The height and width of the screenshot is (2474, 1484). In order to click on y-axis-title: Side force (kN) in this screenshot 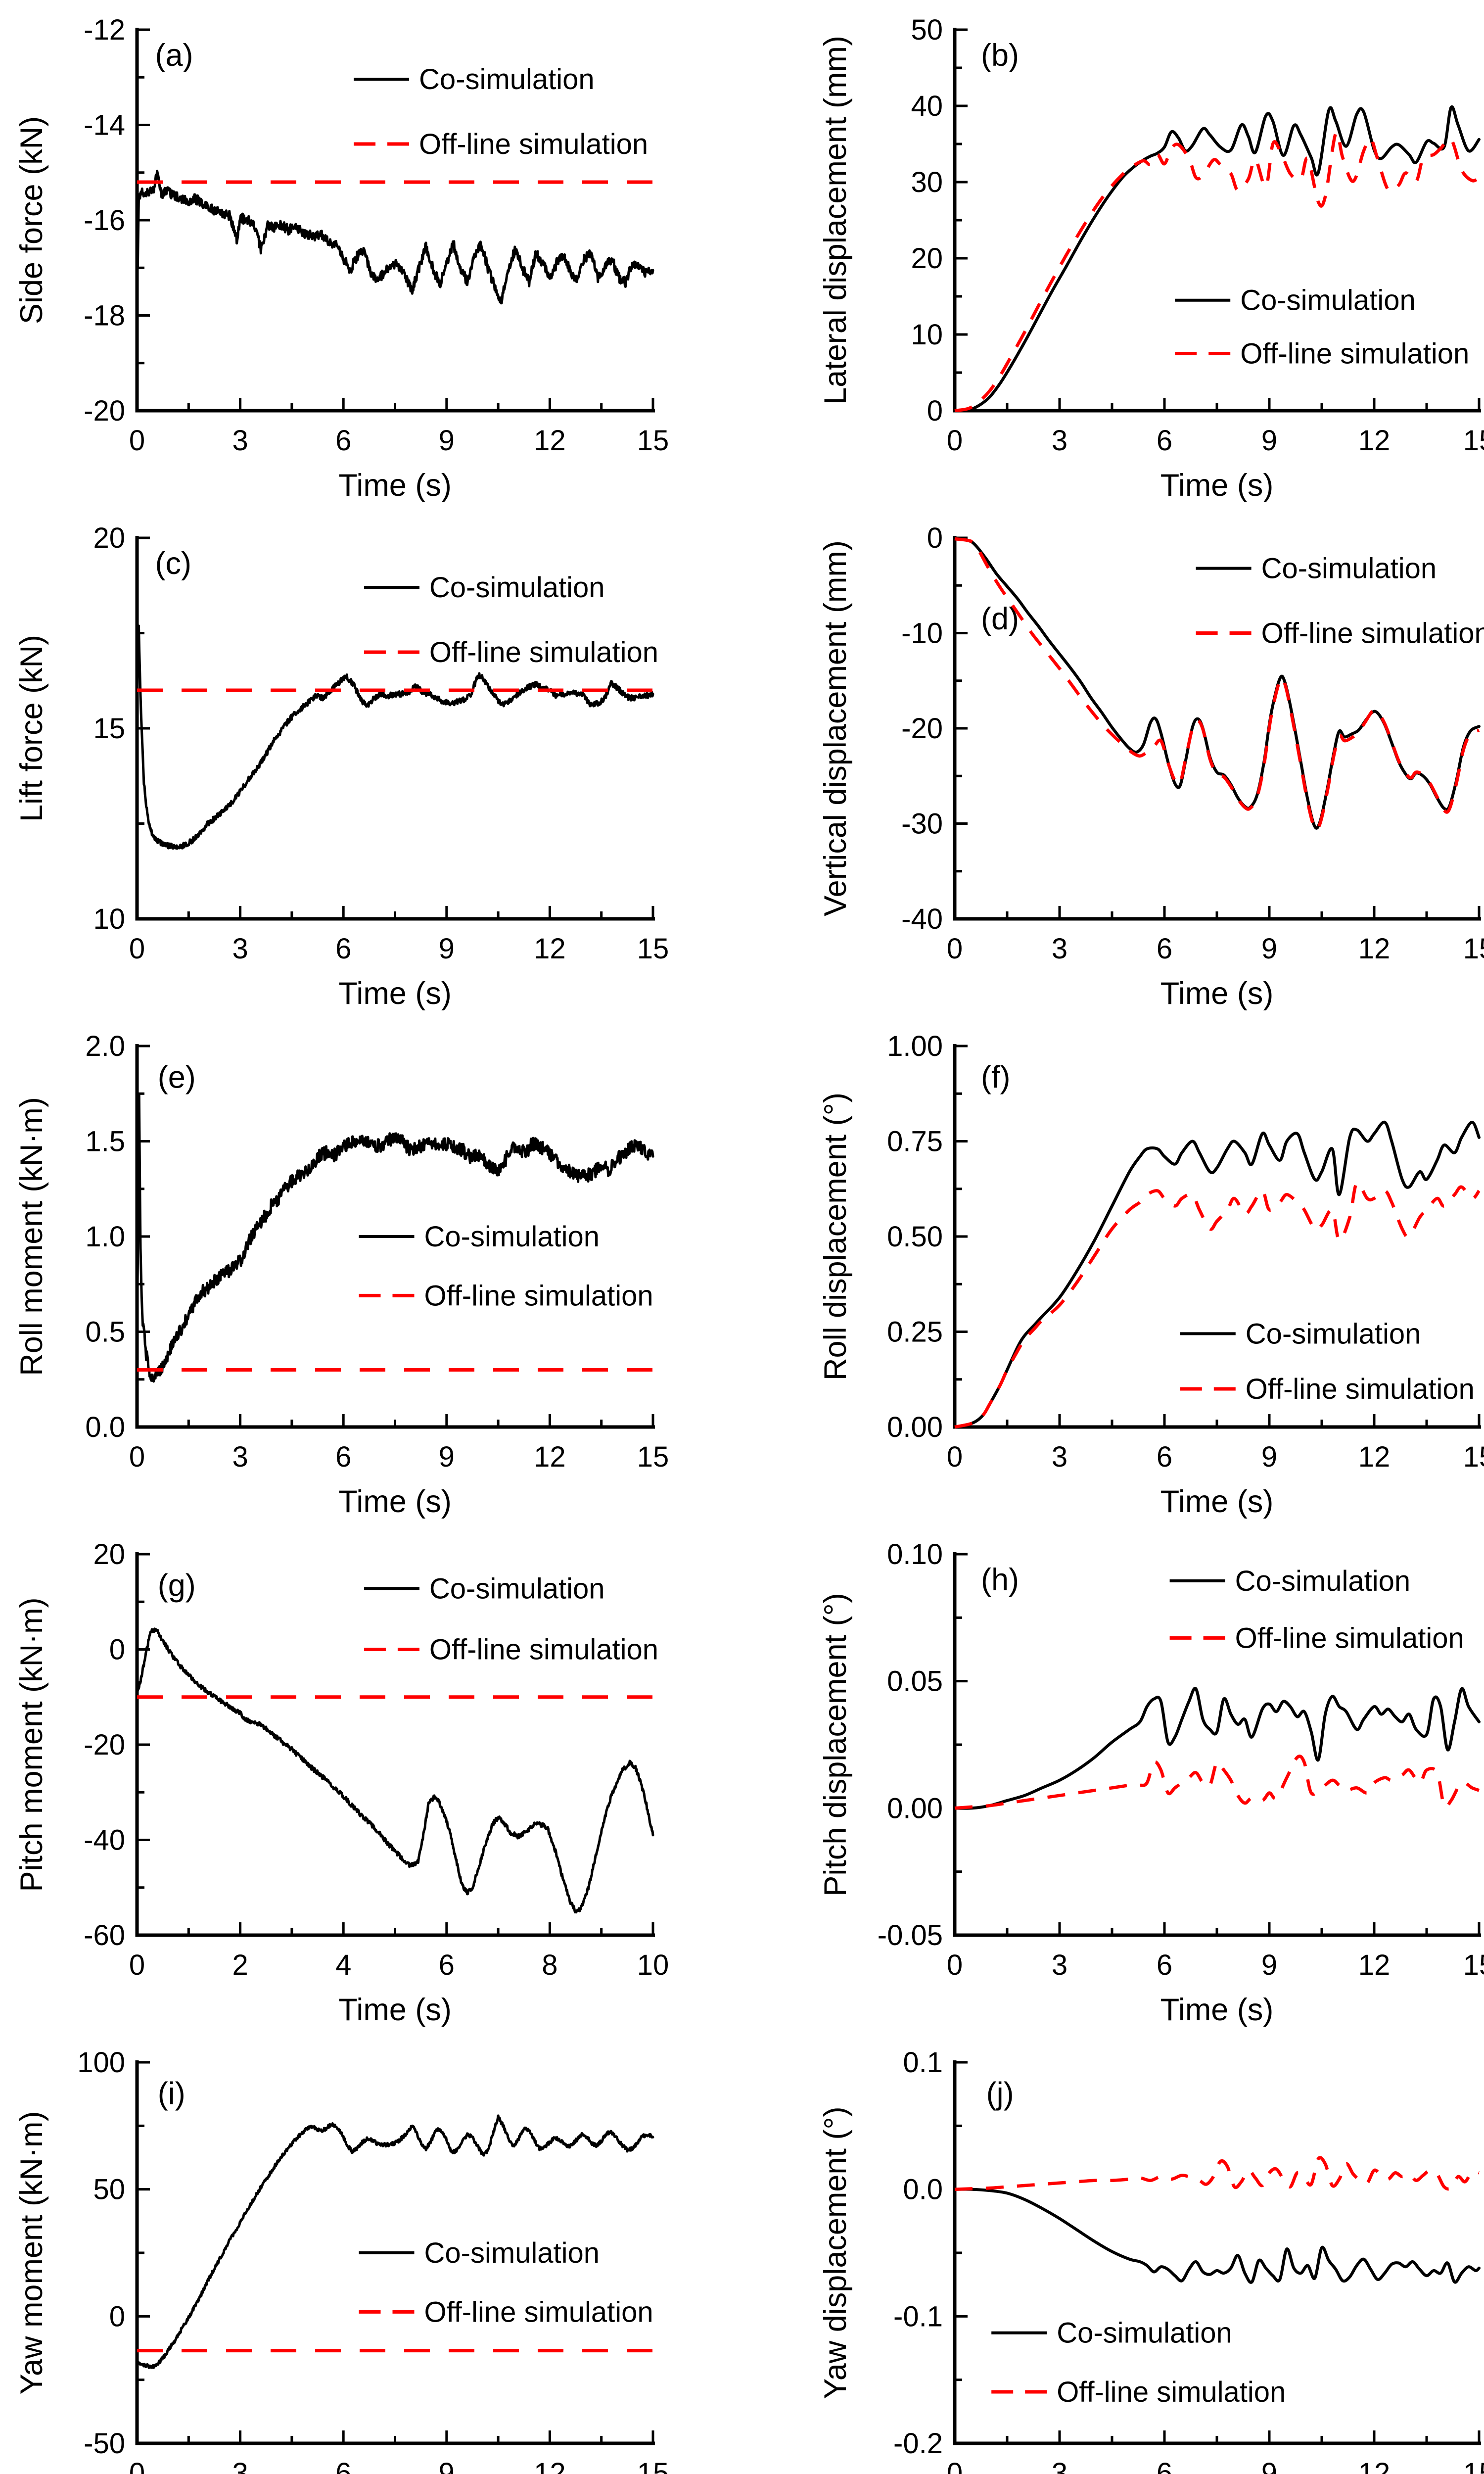, I will do `click(31, 220)`.